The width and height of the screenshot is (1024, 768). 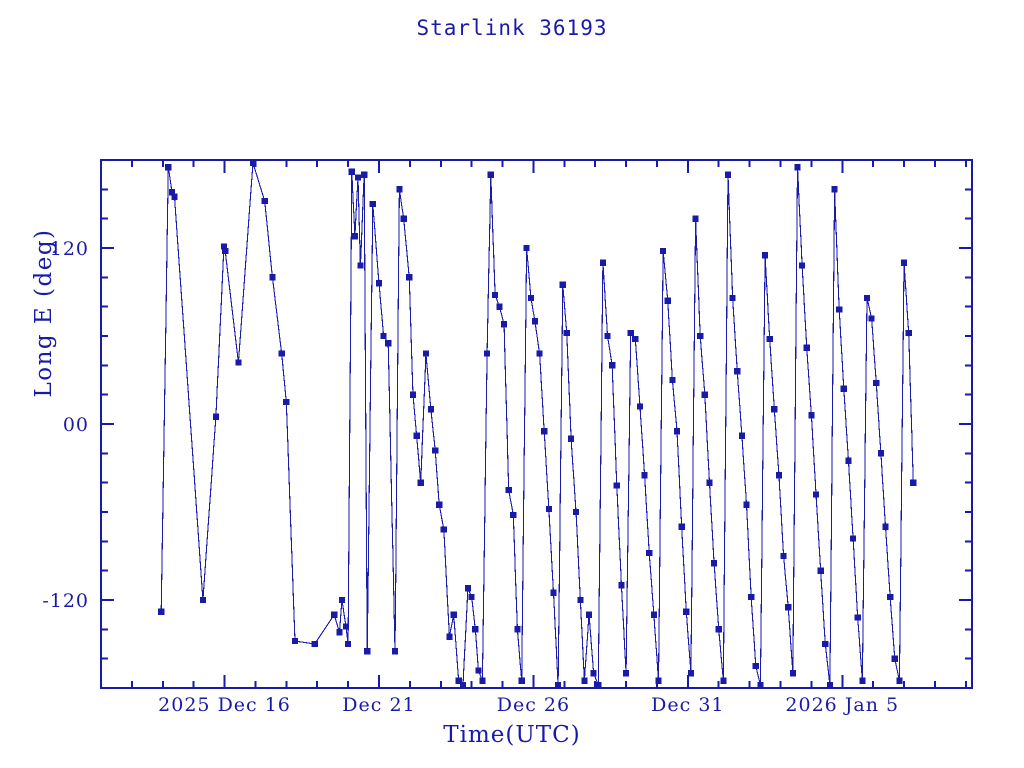 I want to click on chart-title: Starlink 36193, so click(x=512, y=28).